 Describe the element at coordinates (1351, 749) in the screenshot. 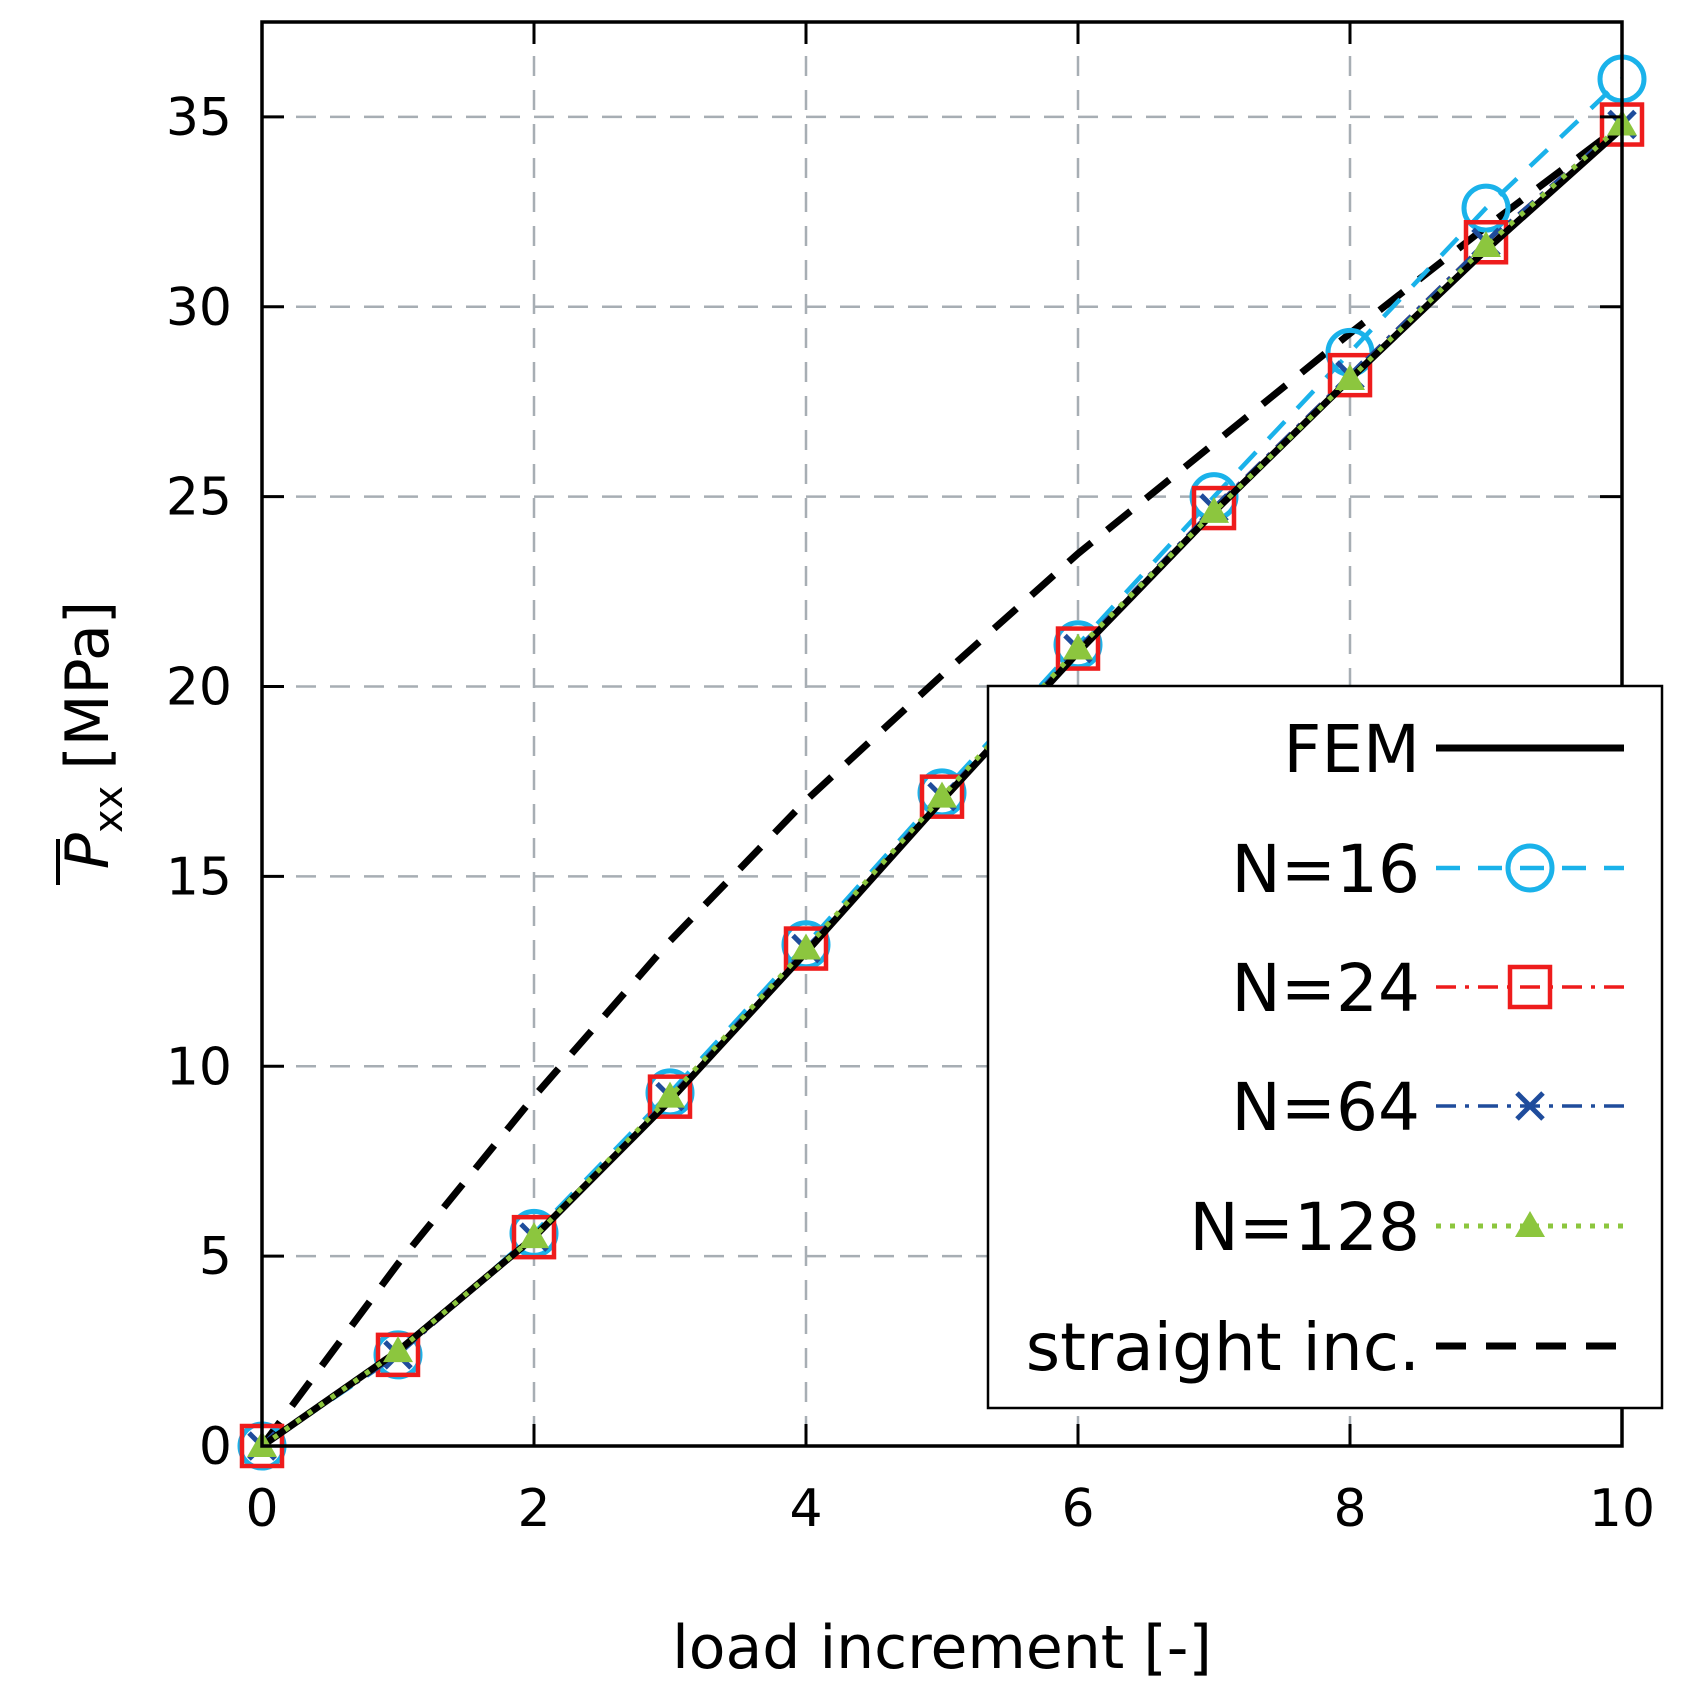

I see `legend-label: FEM` at that location.